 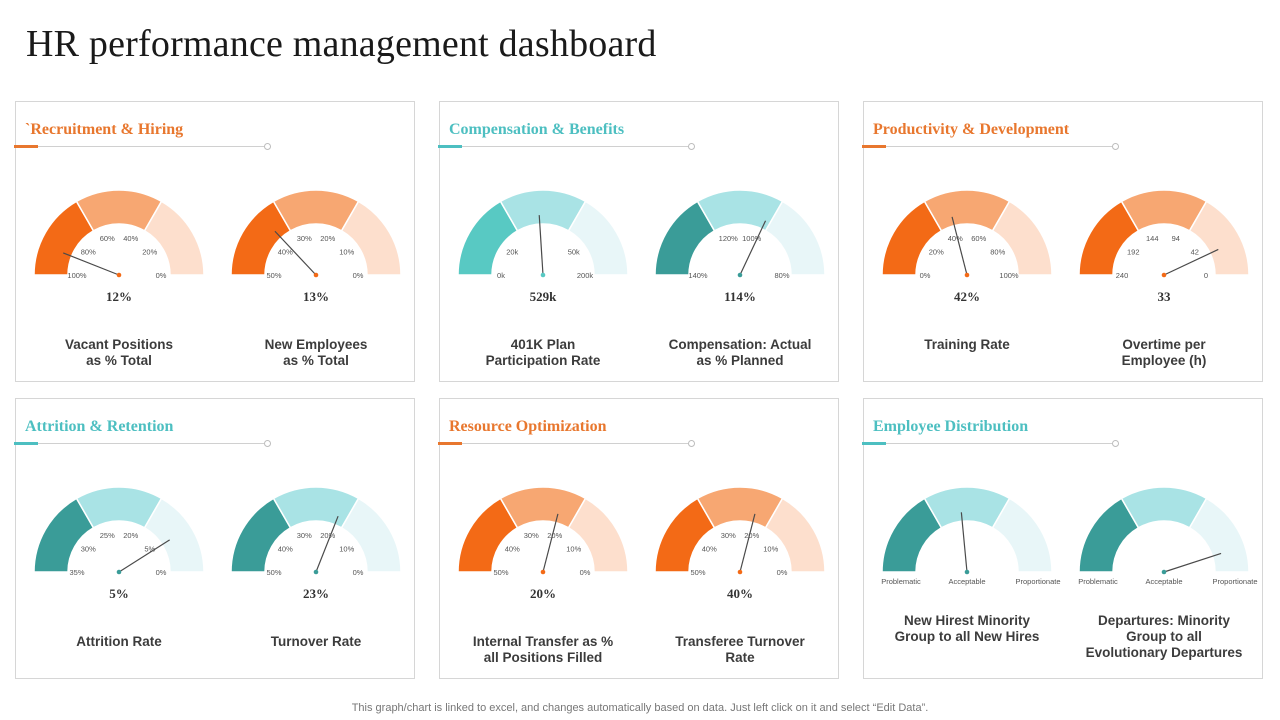 What do you see at coordinates (1195, 252) in the screenshot?
I see `gauge-tick-label: 42` at bounding box center [1195, 252].